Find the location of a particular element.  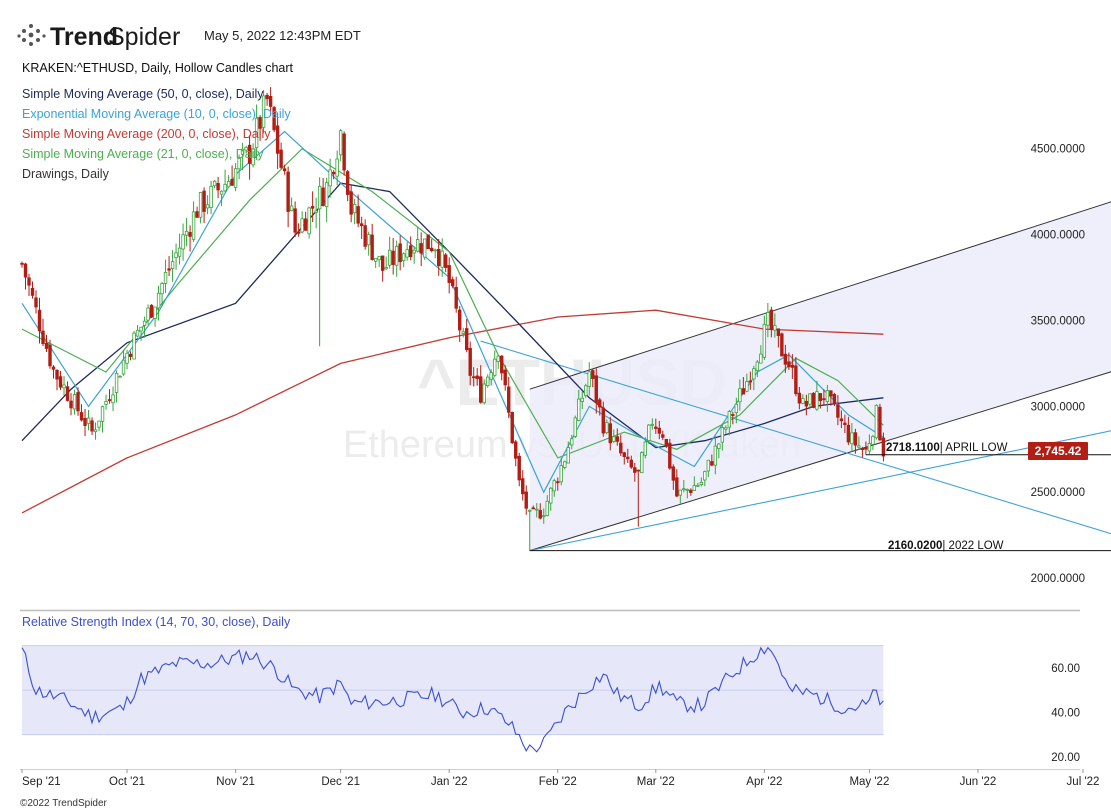

trendline-drawings is located at coordinates (795, 446).